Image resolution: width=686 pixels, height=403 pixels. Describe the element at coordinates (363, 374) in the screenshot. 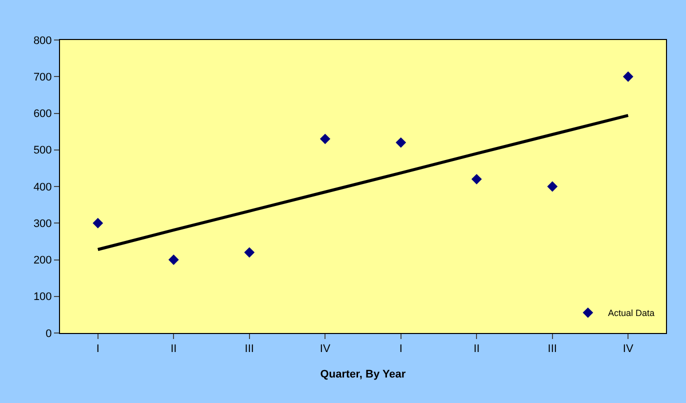

I see `x-axis-title: Quarter, By Year` at that location.